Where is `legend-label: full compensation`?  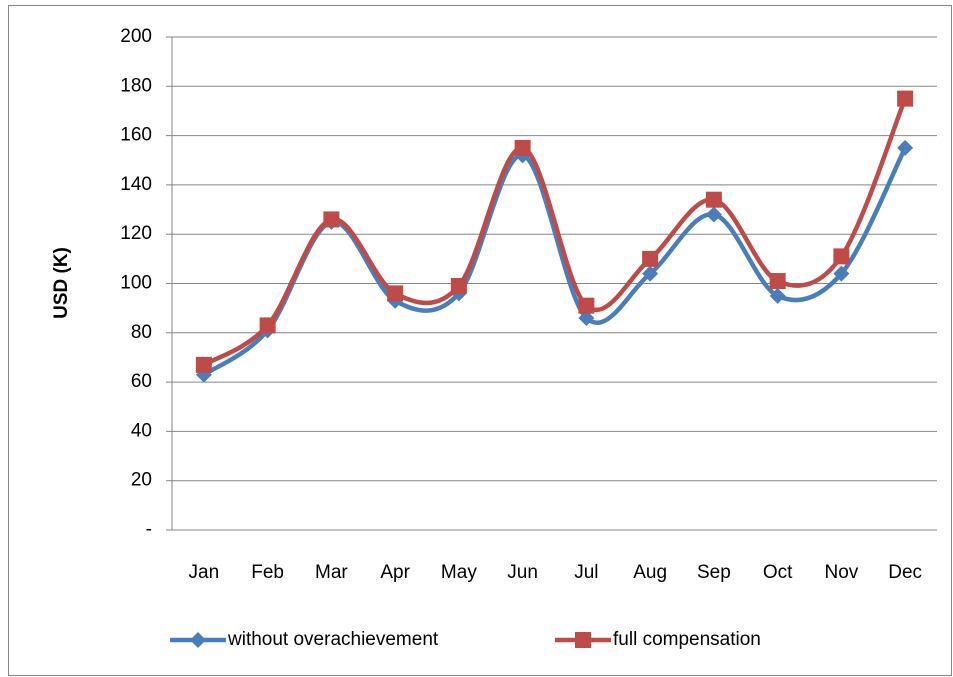 legend-label: full compensation is located at coordinates (687, 639).